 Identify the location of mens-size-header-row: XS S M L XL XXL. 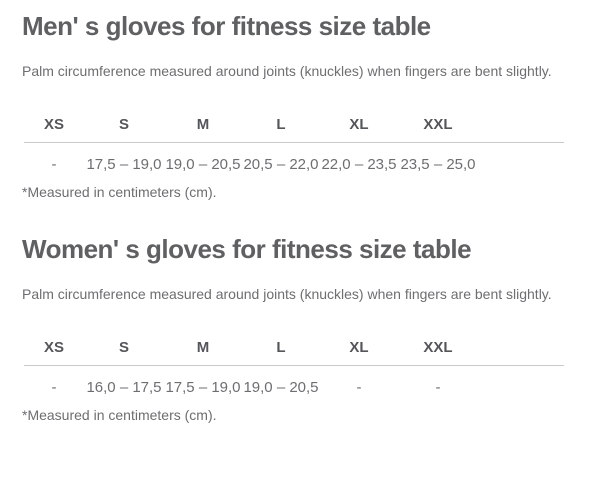
(294, 121).